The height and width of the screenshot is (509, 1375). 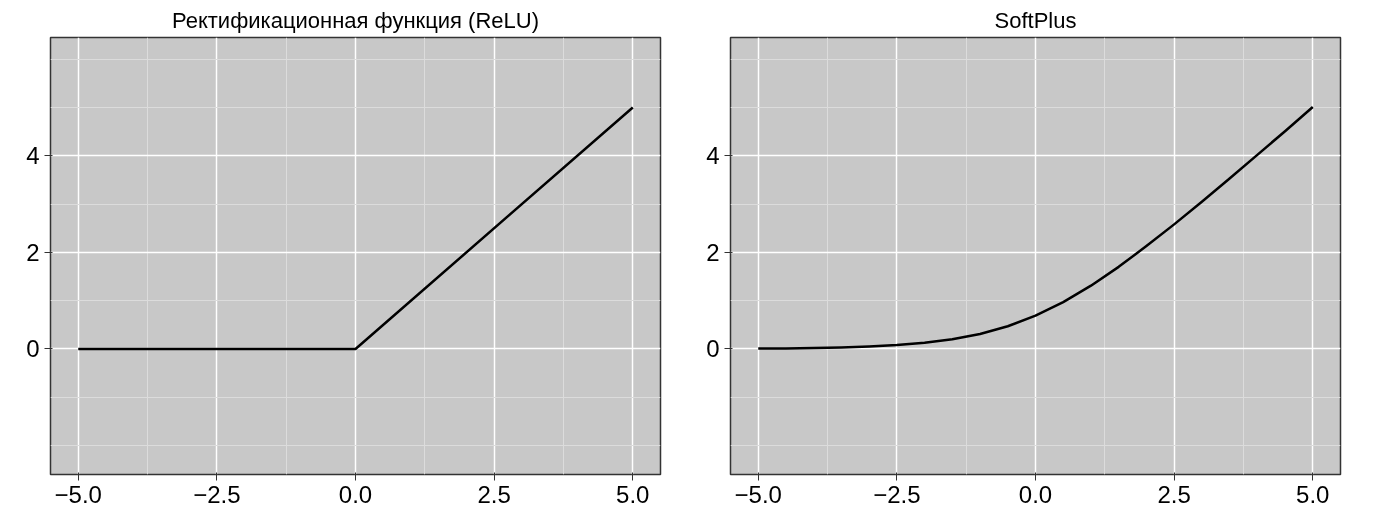 What do you see at coordinates (1035, 20) in the screenshot?
I see `chart-title: SoftPlus` at bounding box center [1035, 20].